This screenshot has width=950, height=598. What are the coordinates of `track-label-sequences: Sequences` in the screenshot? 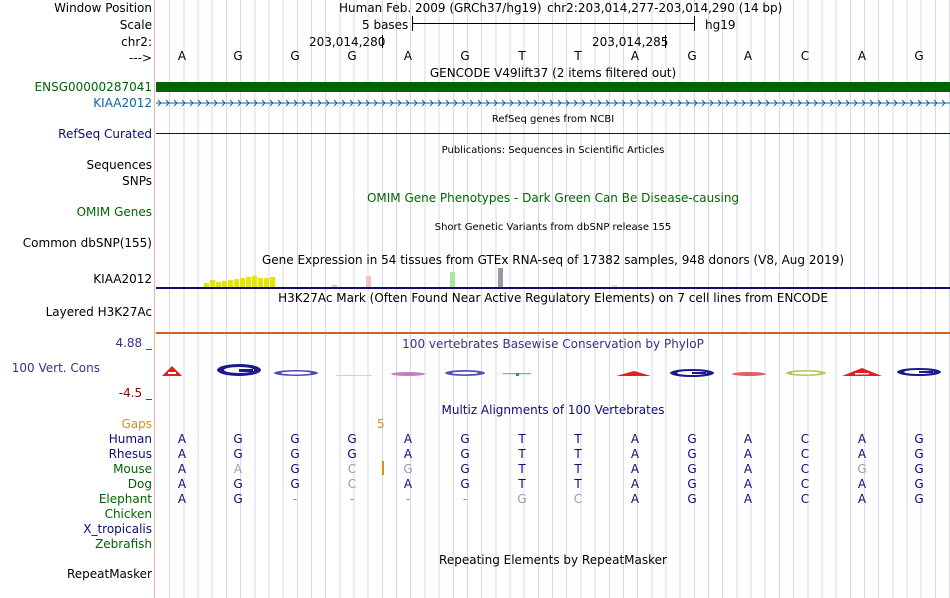 It's located at (119, 165).